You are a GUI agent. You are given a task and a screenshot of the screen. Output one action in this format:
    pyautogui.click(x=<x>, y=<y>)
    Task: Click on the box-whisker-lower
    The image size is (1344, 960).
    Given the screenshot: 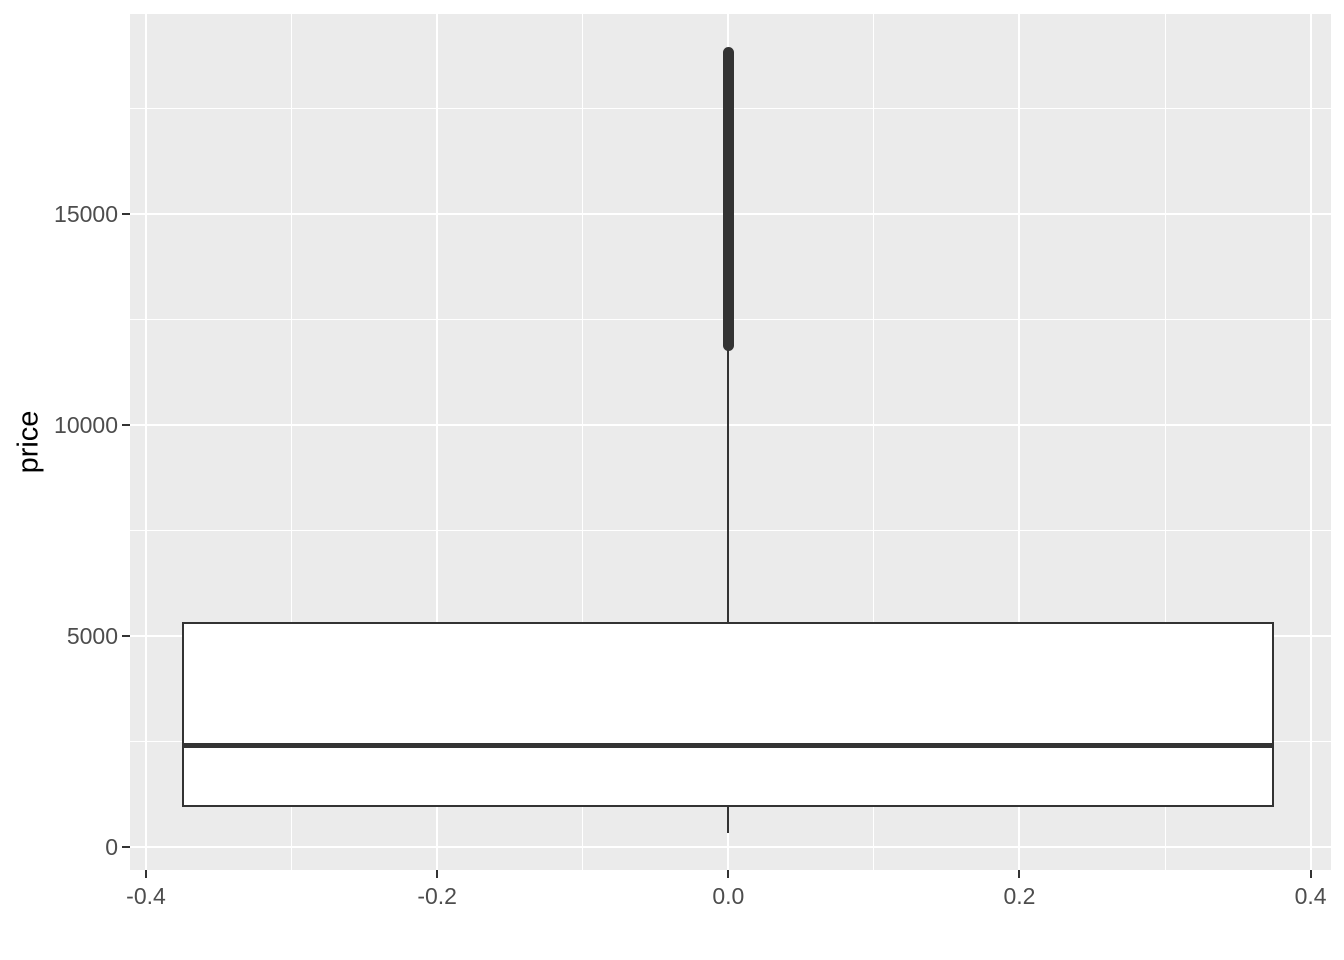 What is the action you would take?
    pyautogui.click(x=728, y=820)
    